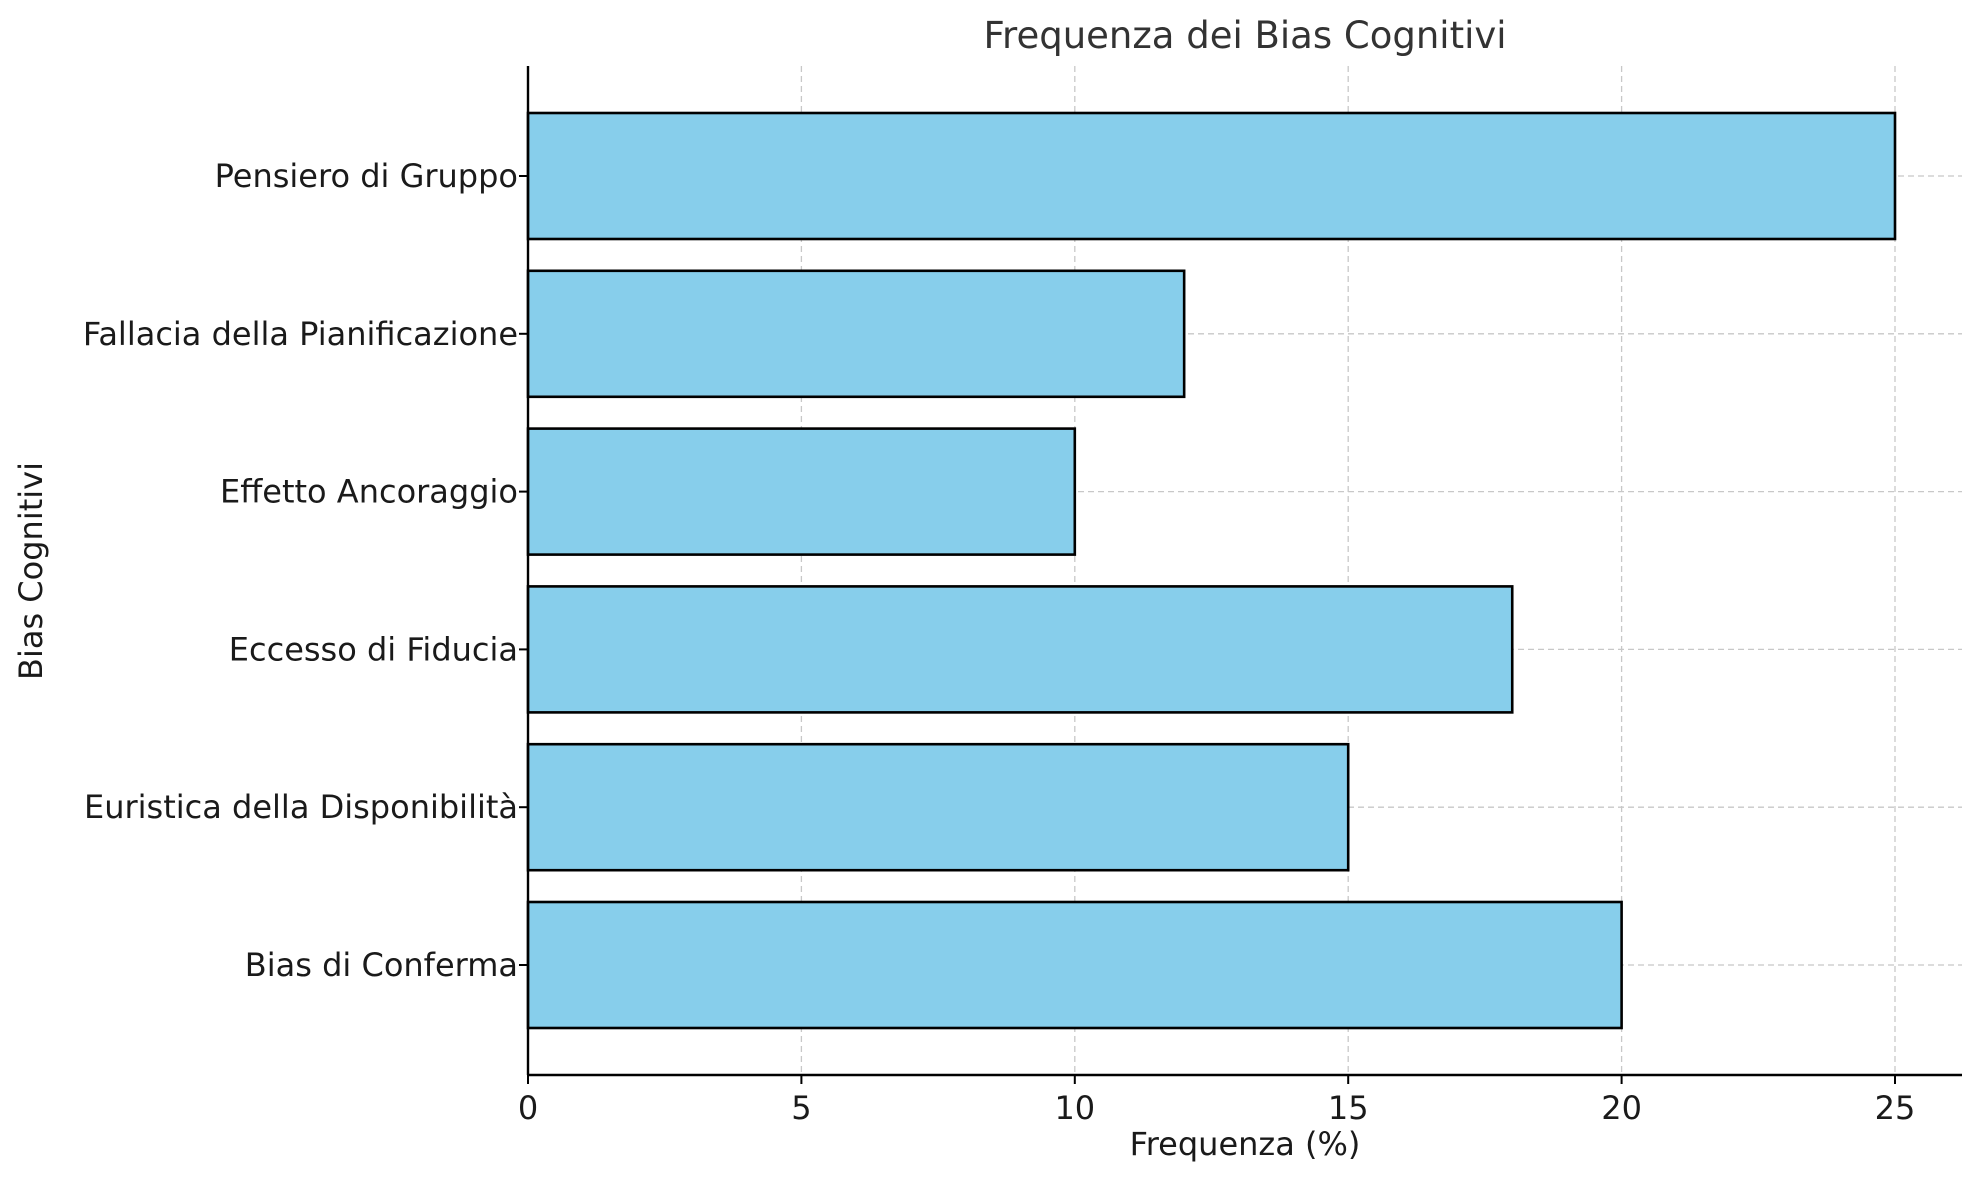 Image resolution: width=1979 pixels, height=1180 pixels. Describe the element at coordinates (300, 334) in the screenshot. I see `y-tick-label: Fallacia della Pianificazione` at that location.